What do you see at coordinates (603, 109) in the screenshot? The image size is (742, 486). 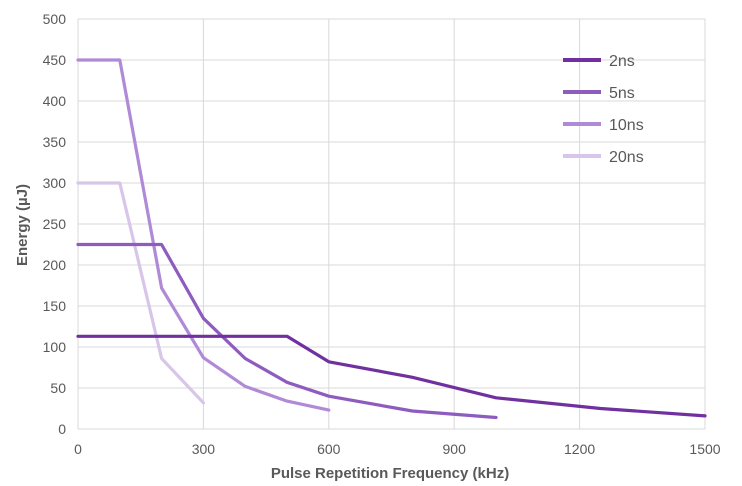 I see `legend: 2ns 5ns 10ns 20ns` at bounding box center [603, 109].